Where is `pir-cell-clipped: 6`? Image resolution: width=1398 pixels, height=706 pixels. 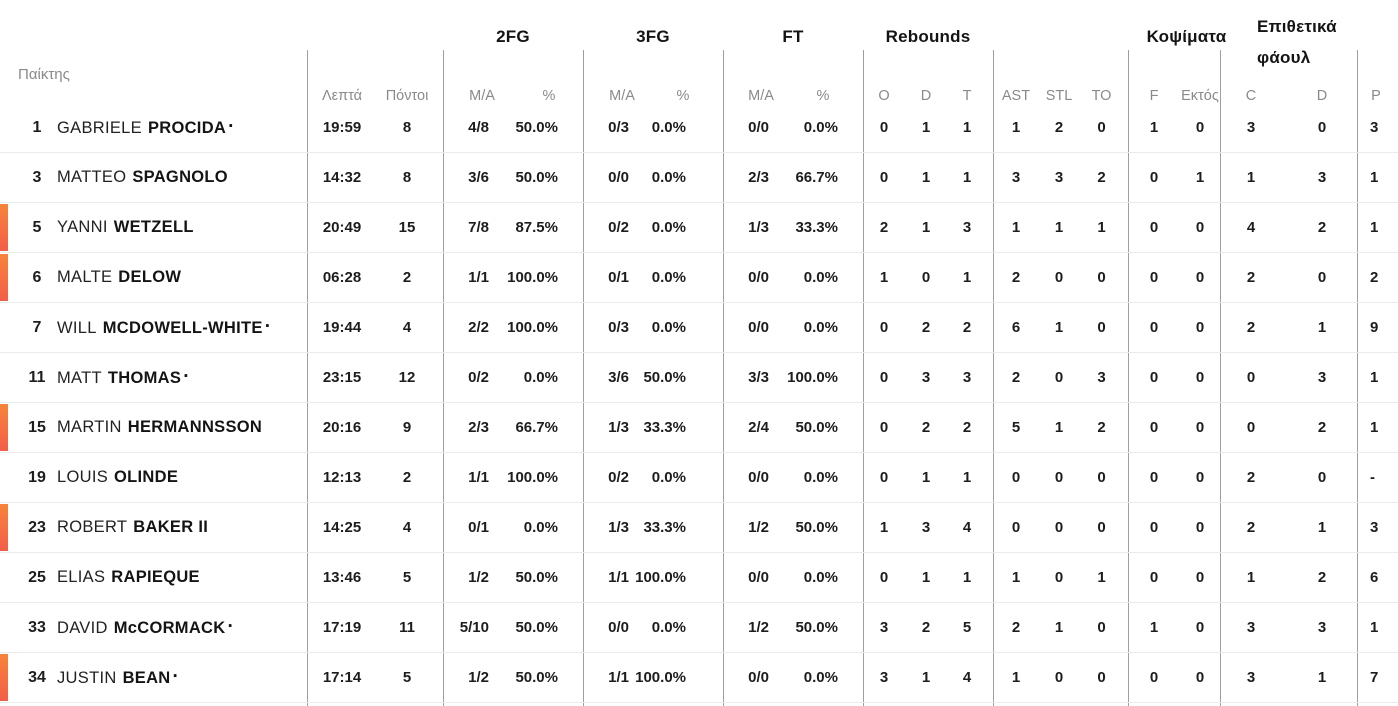
pir-cell-clipped: 6 is located at coordinates (1374, 577).